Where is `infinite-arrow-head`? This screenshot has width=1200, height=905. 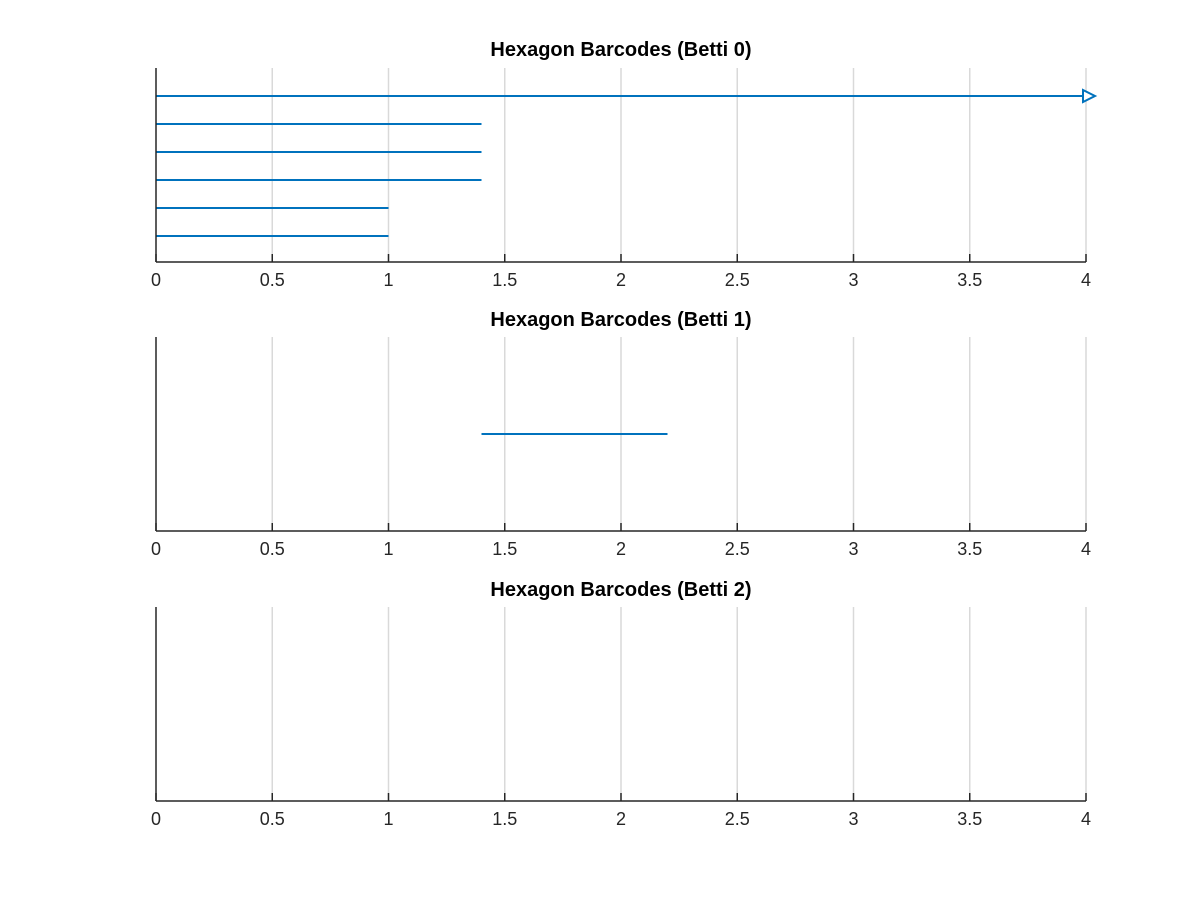 infinite-arrow-head is located at coordinates (1090, 96).